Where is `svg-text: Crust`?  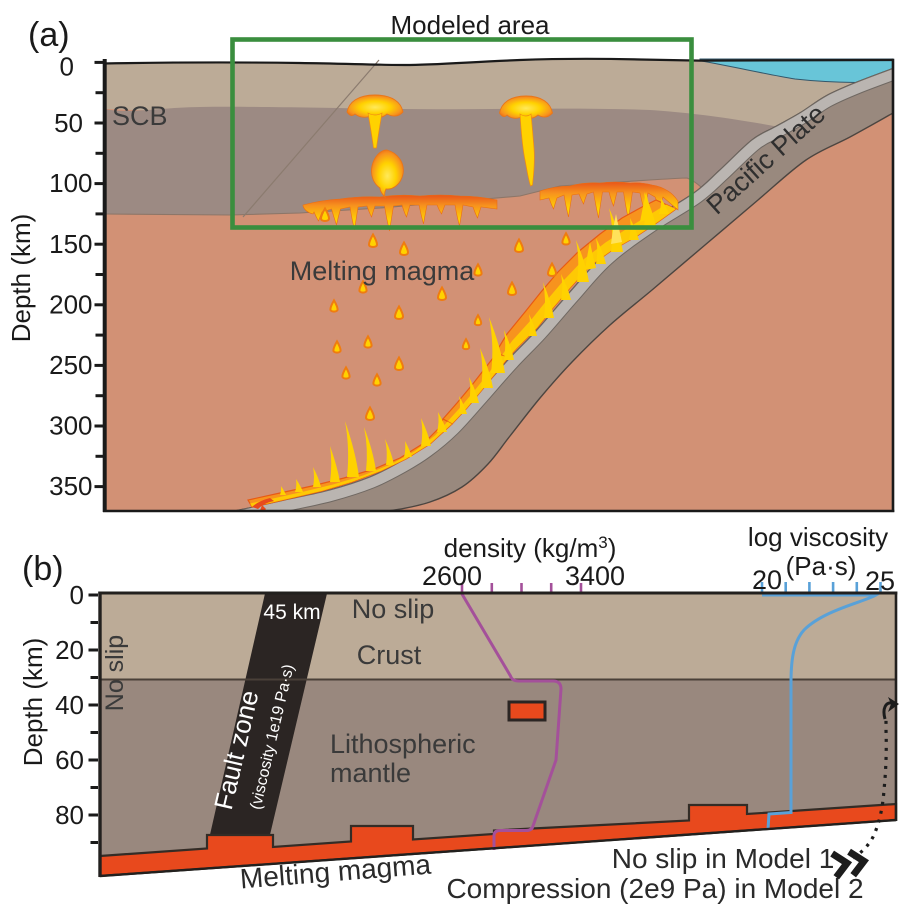 svg-text: Crust is located at coordinates (389, 655).